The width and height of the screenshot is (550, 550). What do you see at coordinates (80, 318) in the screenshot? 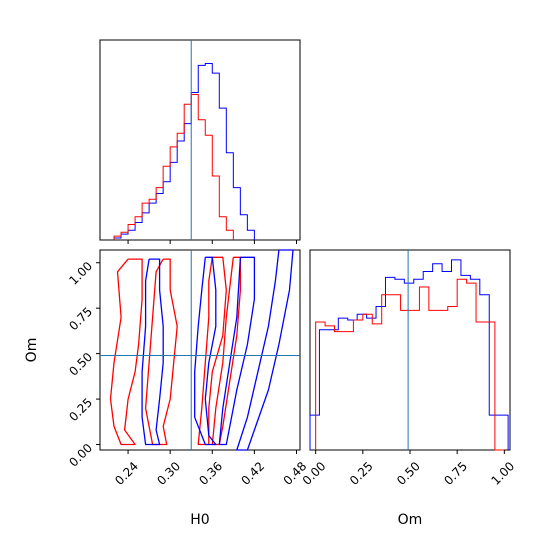
I see `contour-ytick-label-3: 0.75` at bounding box center [80, 318].